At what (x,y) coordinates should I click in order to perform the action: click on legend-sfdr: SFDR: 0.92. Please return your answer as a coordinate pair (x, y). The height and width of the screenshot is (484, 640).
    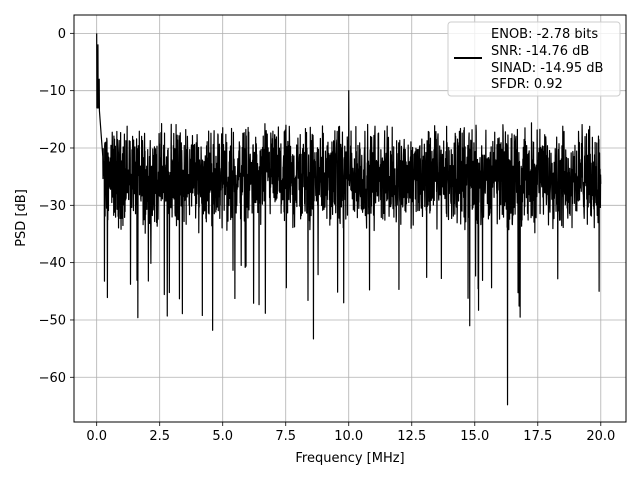
    Looking at the image, I should click on (527, 84).